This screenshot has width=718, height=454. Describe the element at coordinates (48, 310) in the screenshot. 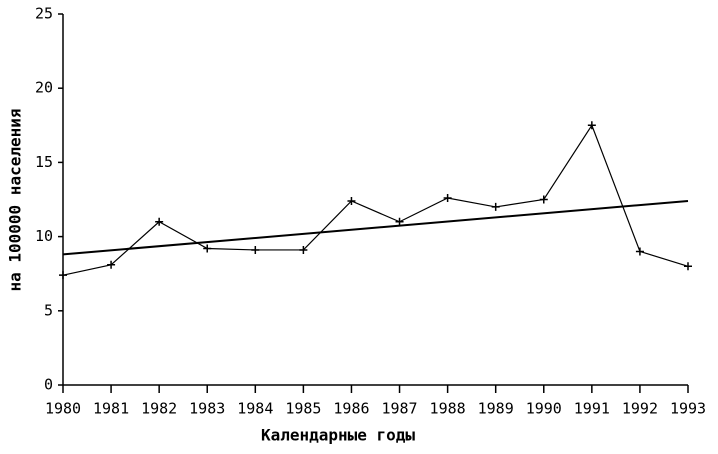

I see `y-tick-label: 5` at that location.